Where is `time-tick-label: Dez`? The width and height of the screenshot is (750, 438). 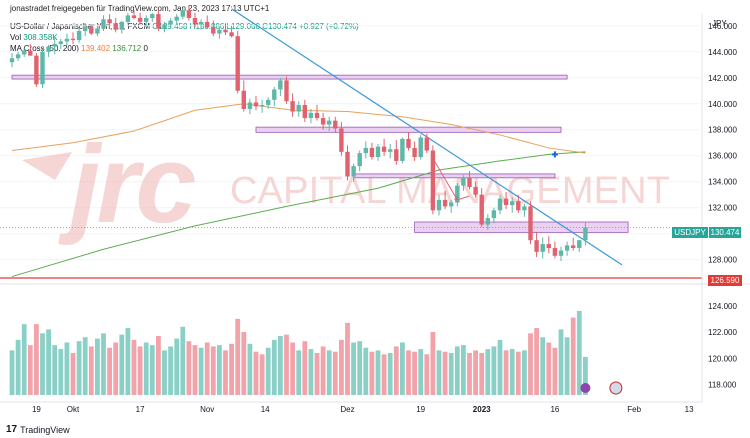 time-tick-label: Dez is located at coordinates (347, 409).